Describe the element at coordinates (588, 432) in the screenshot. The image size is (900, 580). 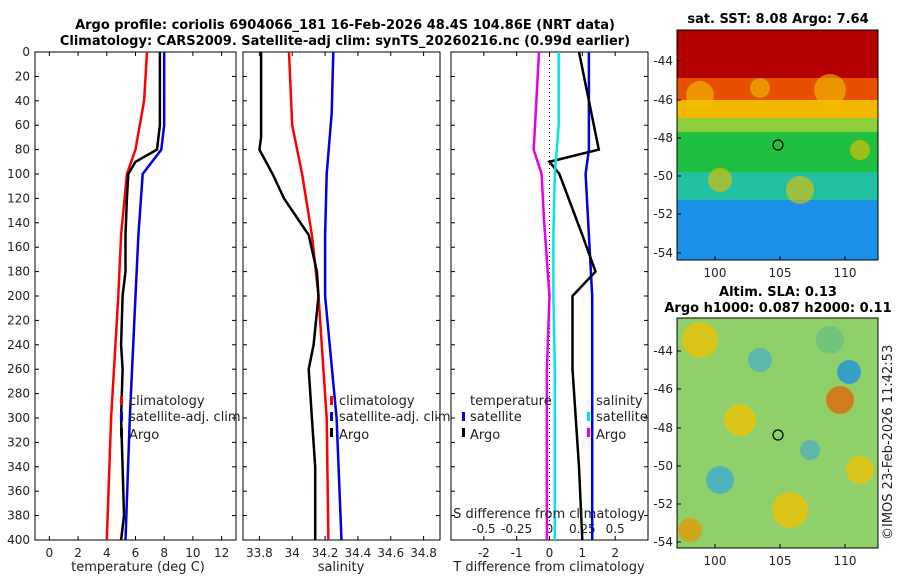
I see `legend-swatch-s-argo` at that location.